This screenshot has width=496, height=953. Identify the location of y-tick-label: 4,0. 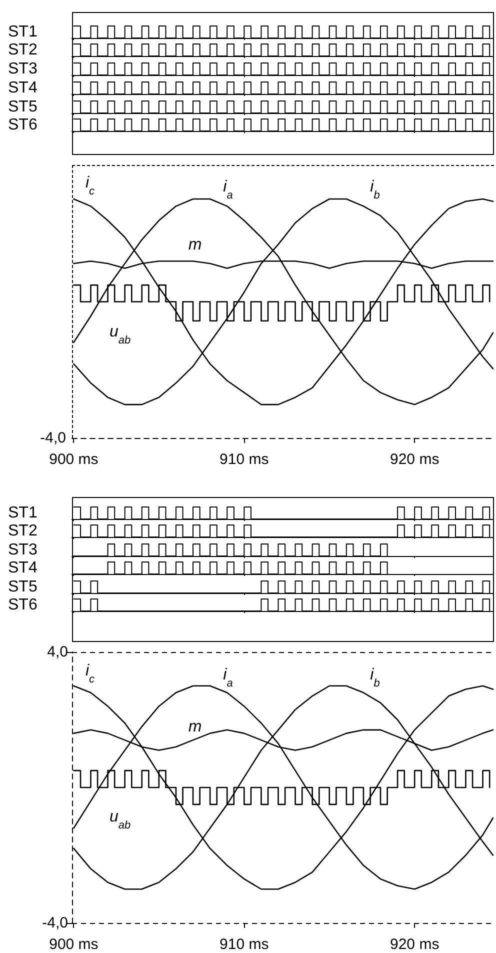
(57, 652).